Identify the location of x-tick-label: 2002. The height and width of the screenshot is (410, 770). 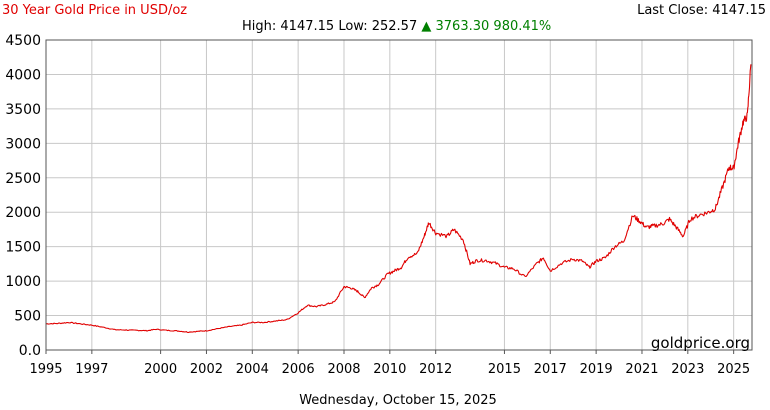
(206, 369).